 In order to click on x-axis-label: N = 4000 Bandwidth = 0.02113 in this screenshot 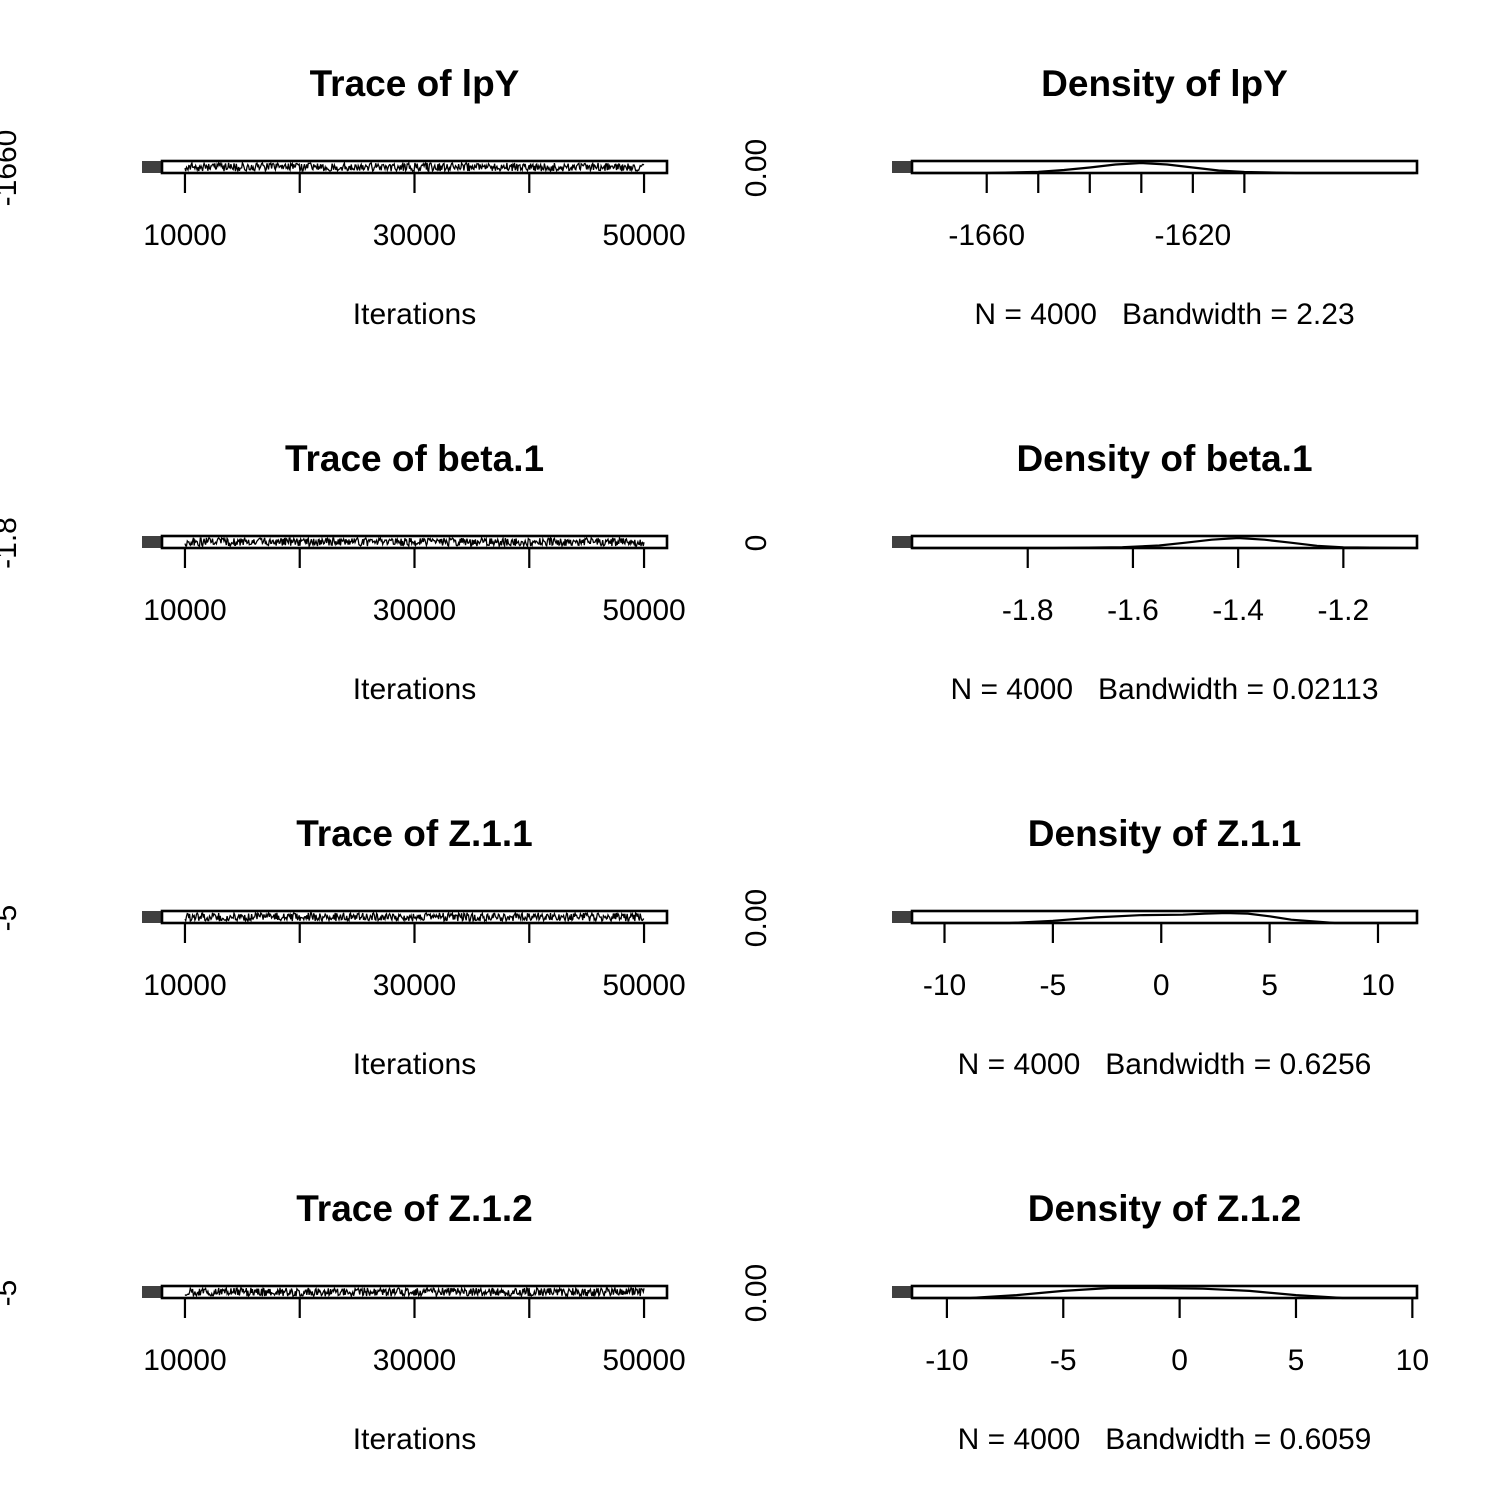, I will do `click(1164, 689)`.